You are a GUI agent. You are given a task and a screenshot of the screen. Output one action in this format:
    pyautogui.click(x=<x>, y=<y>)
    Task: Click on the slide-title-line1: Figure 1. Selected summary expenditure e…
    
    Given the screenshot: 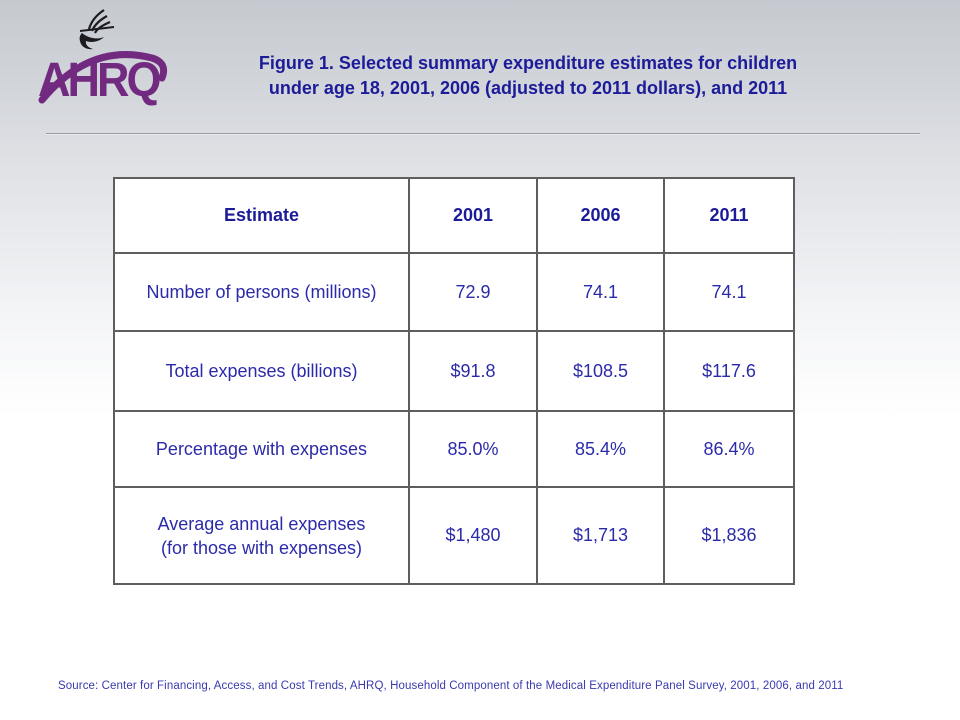 What is the action you would take?
    pyautogui.click(x=528, y=63)
    